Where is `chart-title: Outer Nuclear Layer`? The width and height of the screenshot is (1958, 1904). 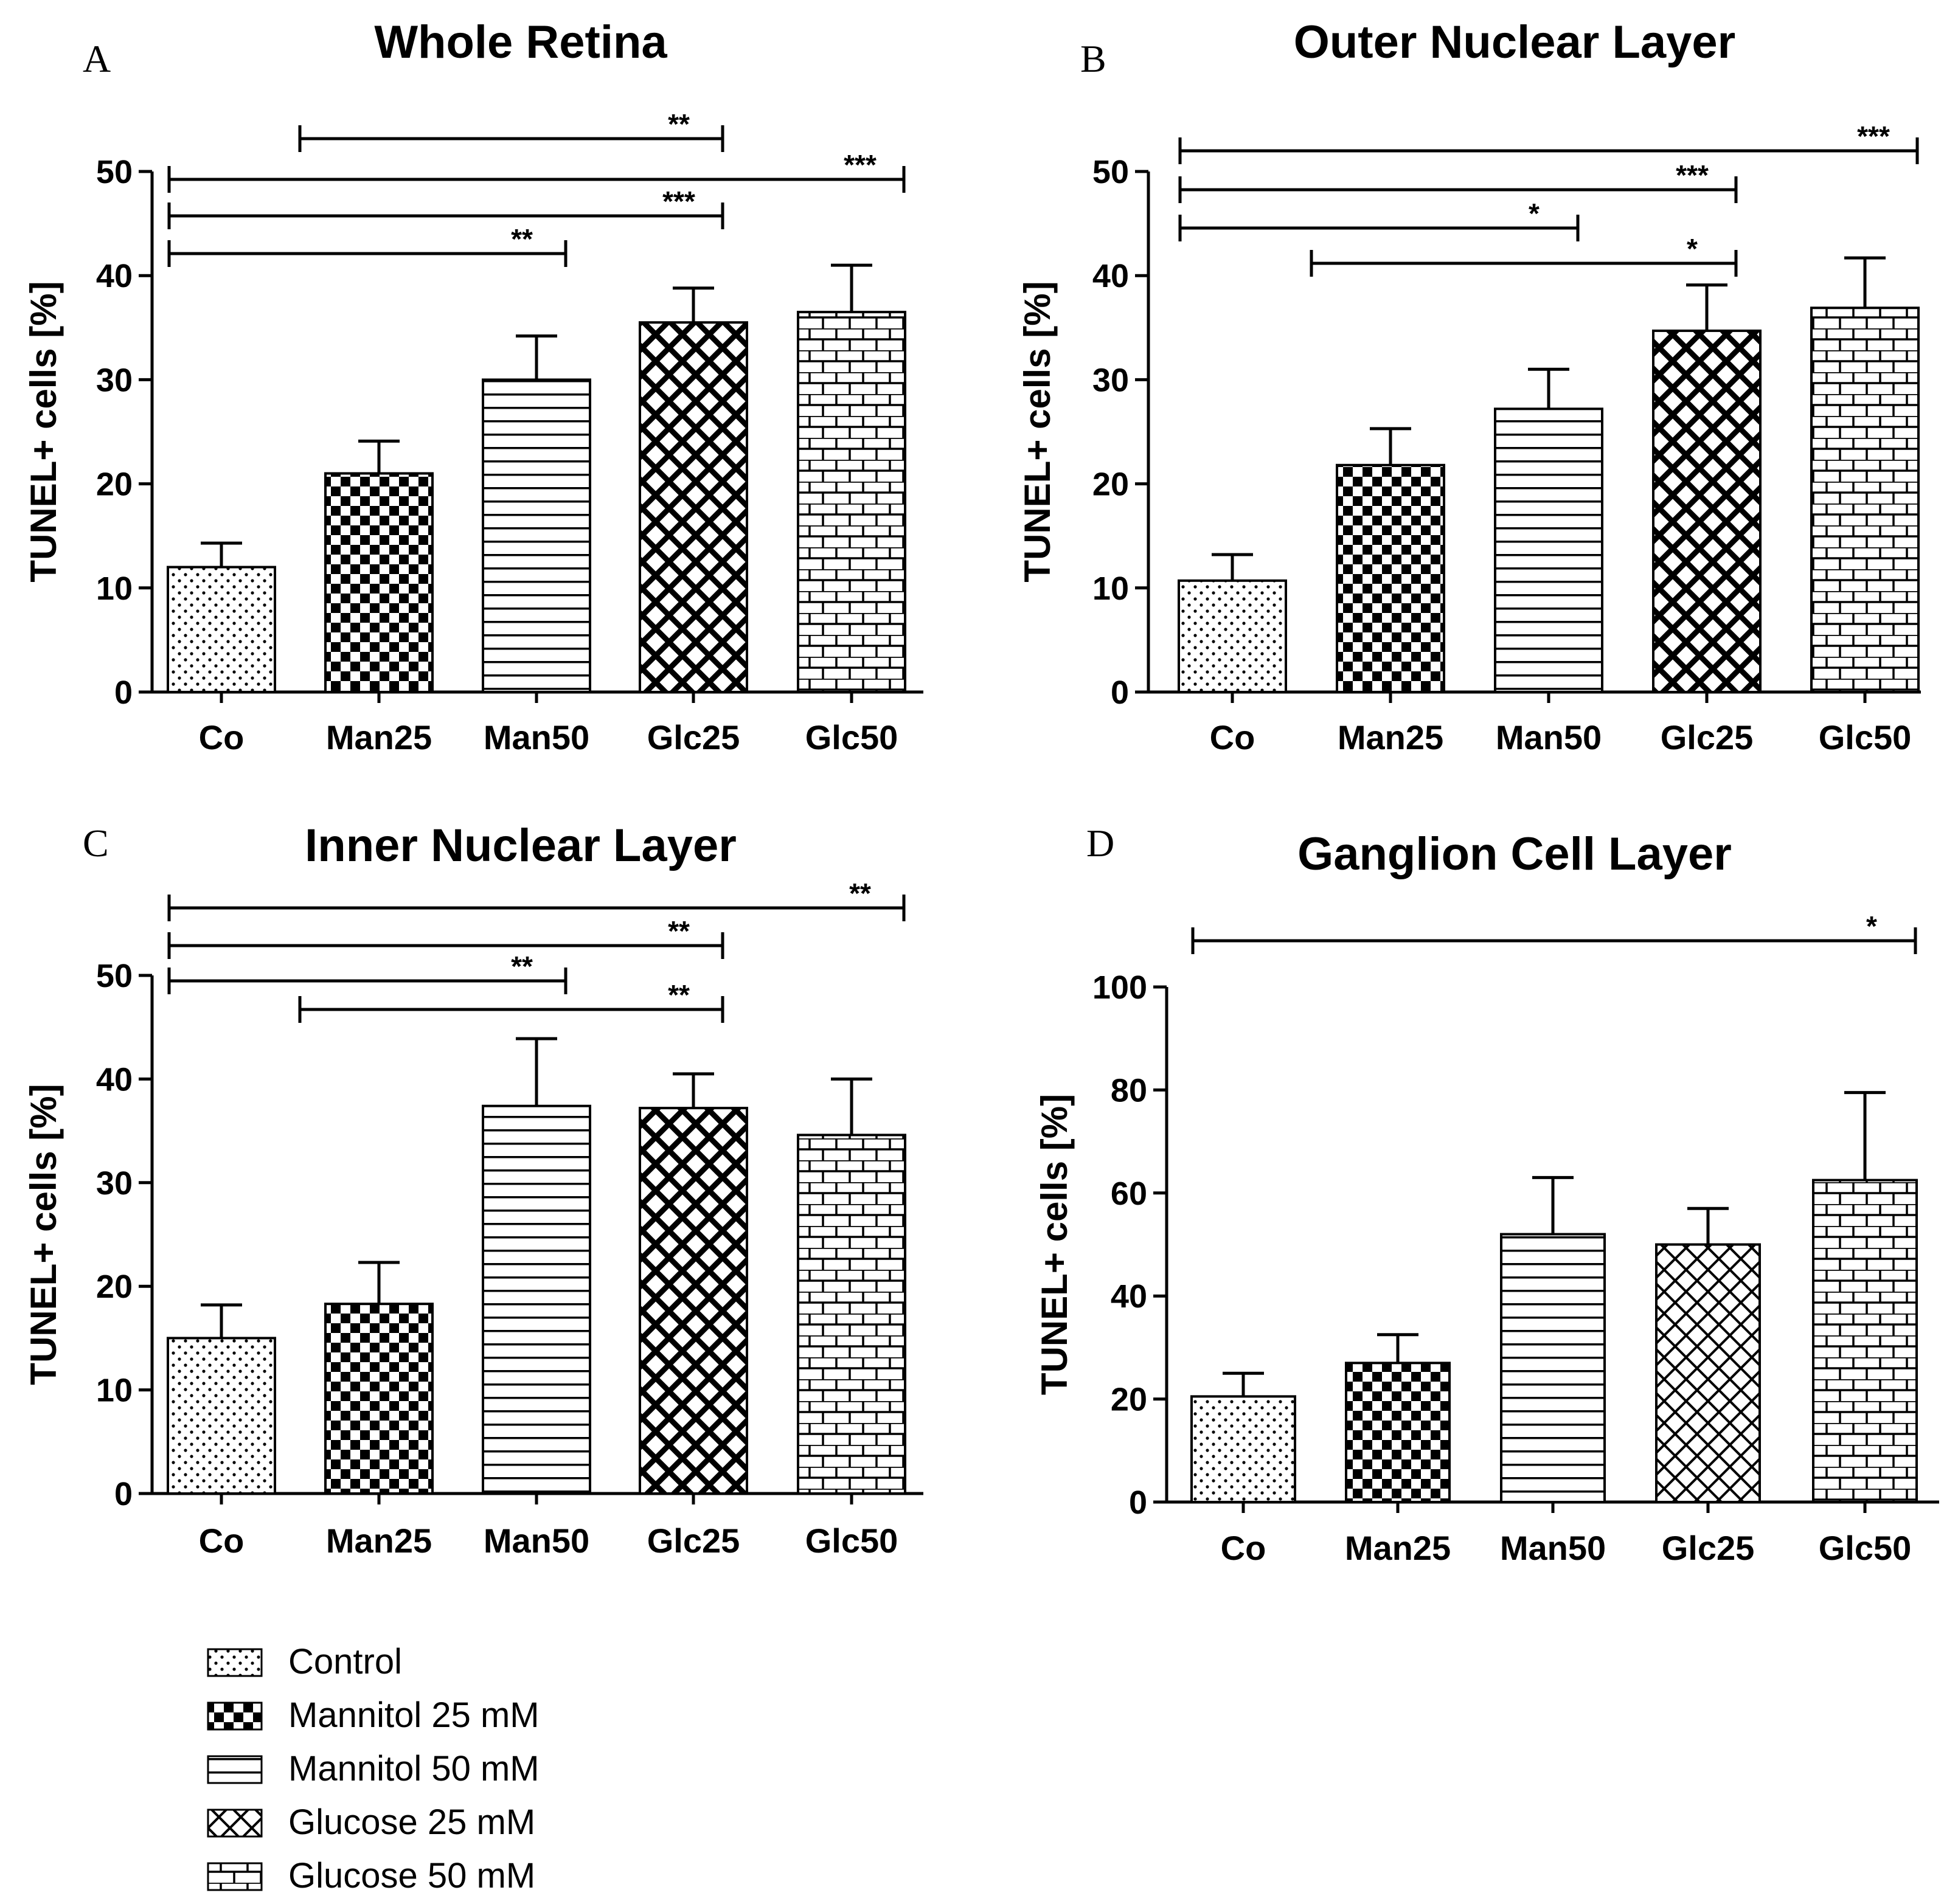 chart-title: Outer Nuclear Layer is located at coordinates (1515, 42).